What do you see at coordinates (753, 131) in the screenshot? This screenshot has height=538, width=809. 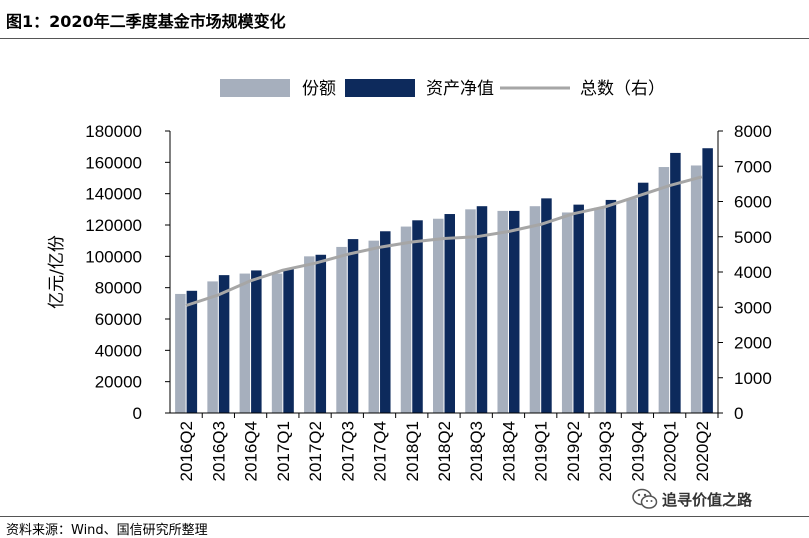 I see `right-tick-label: 8000` at bounding box center [753, 131].